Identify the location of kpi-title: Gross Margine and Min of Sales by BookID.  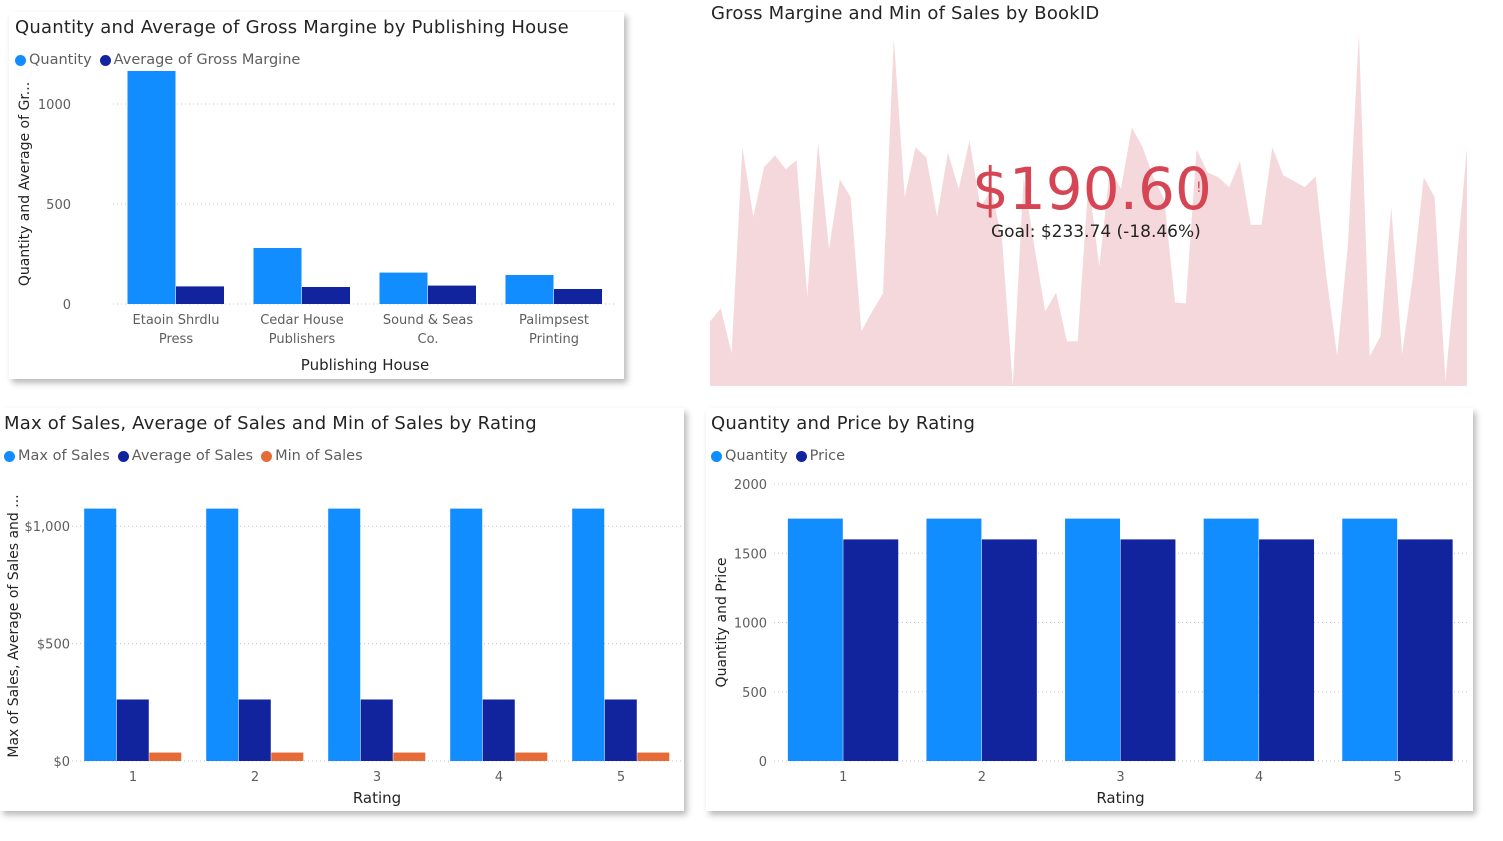
(905, 13).